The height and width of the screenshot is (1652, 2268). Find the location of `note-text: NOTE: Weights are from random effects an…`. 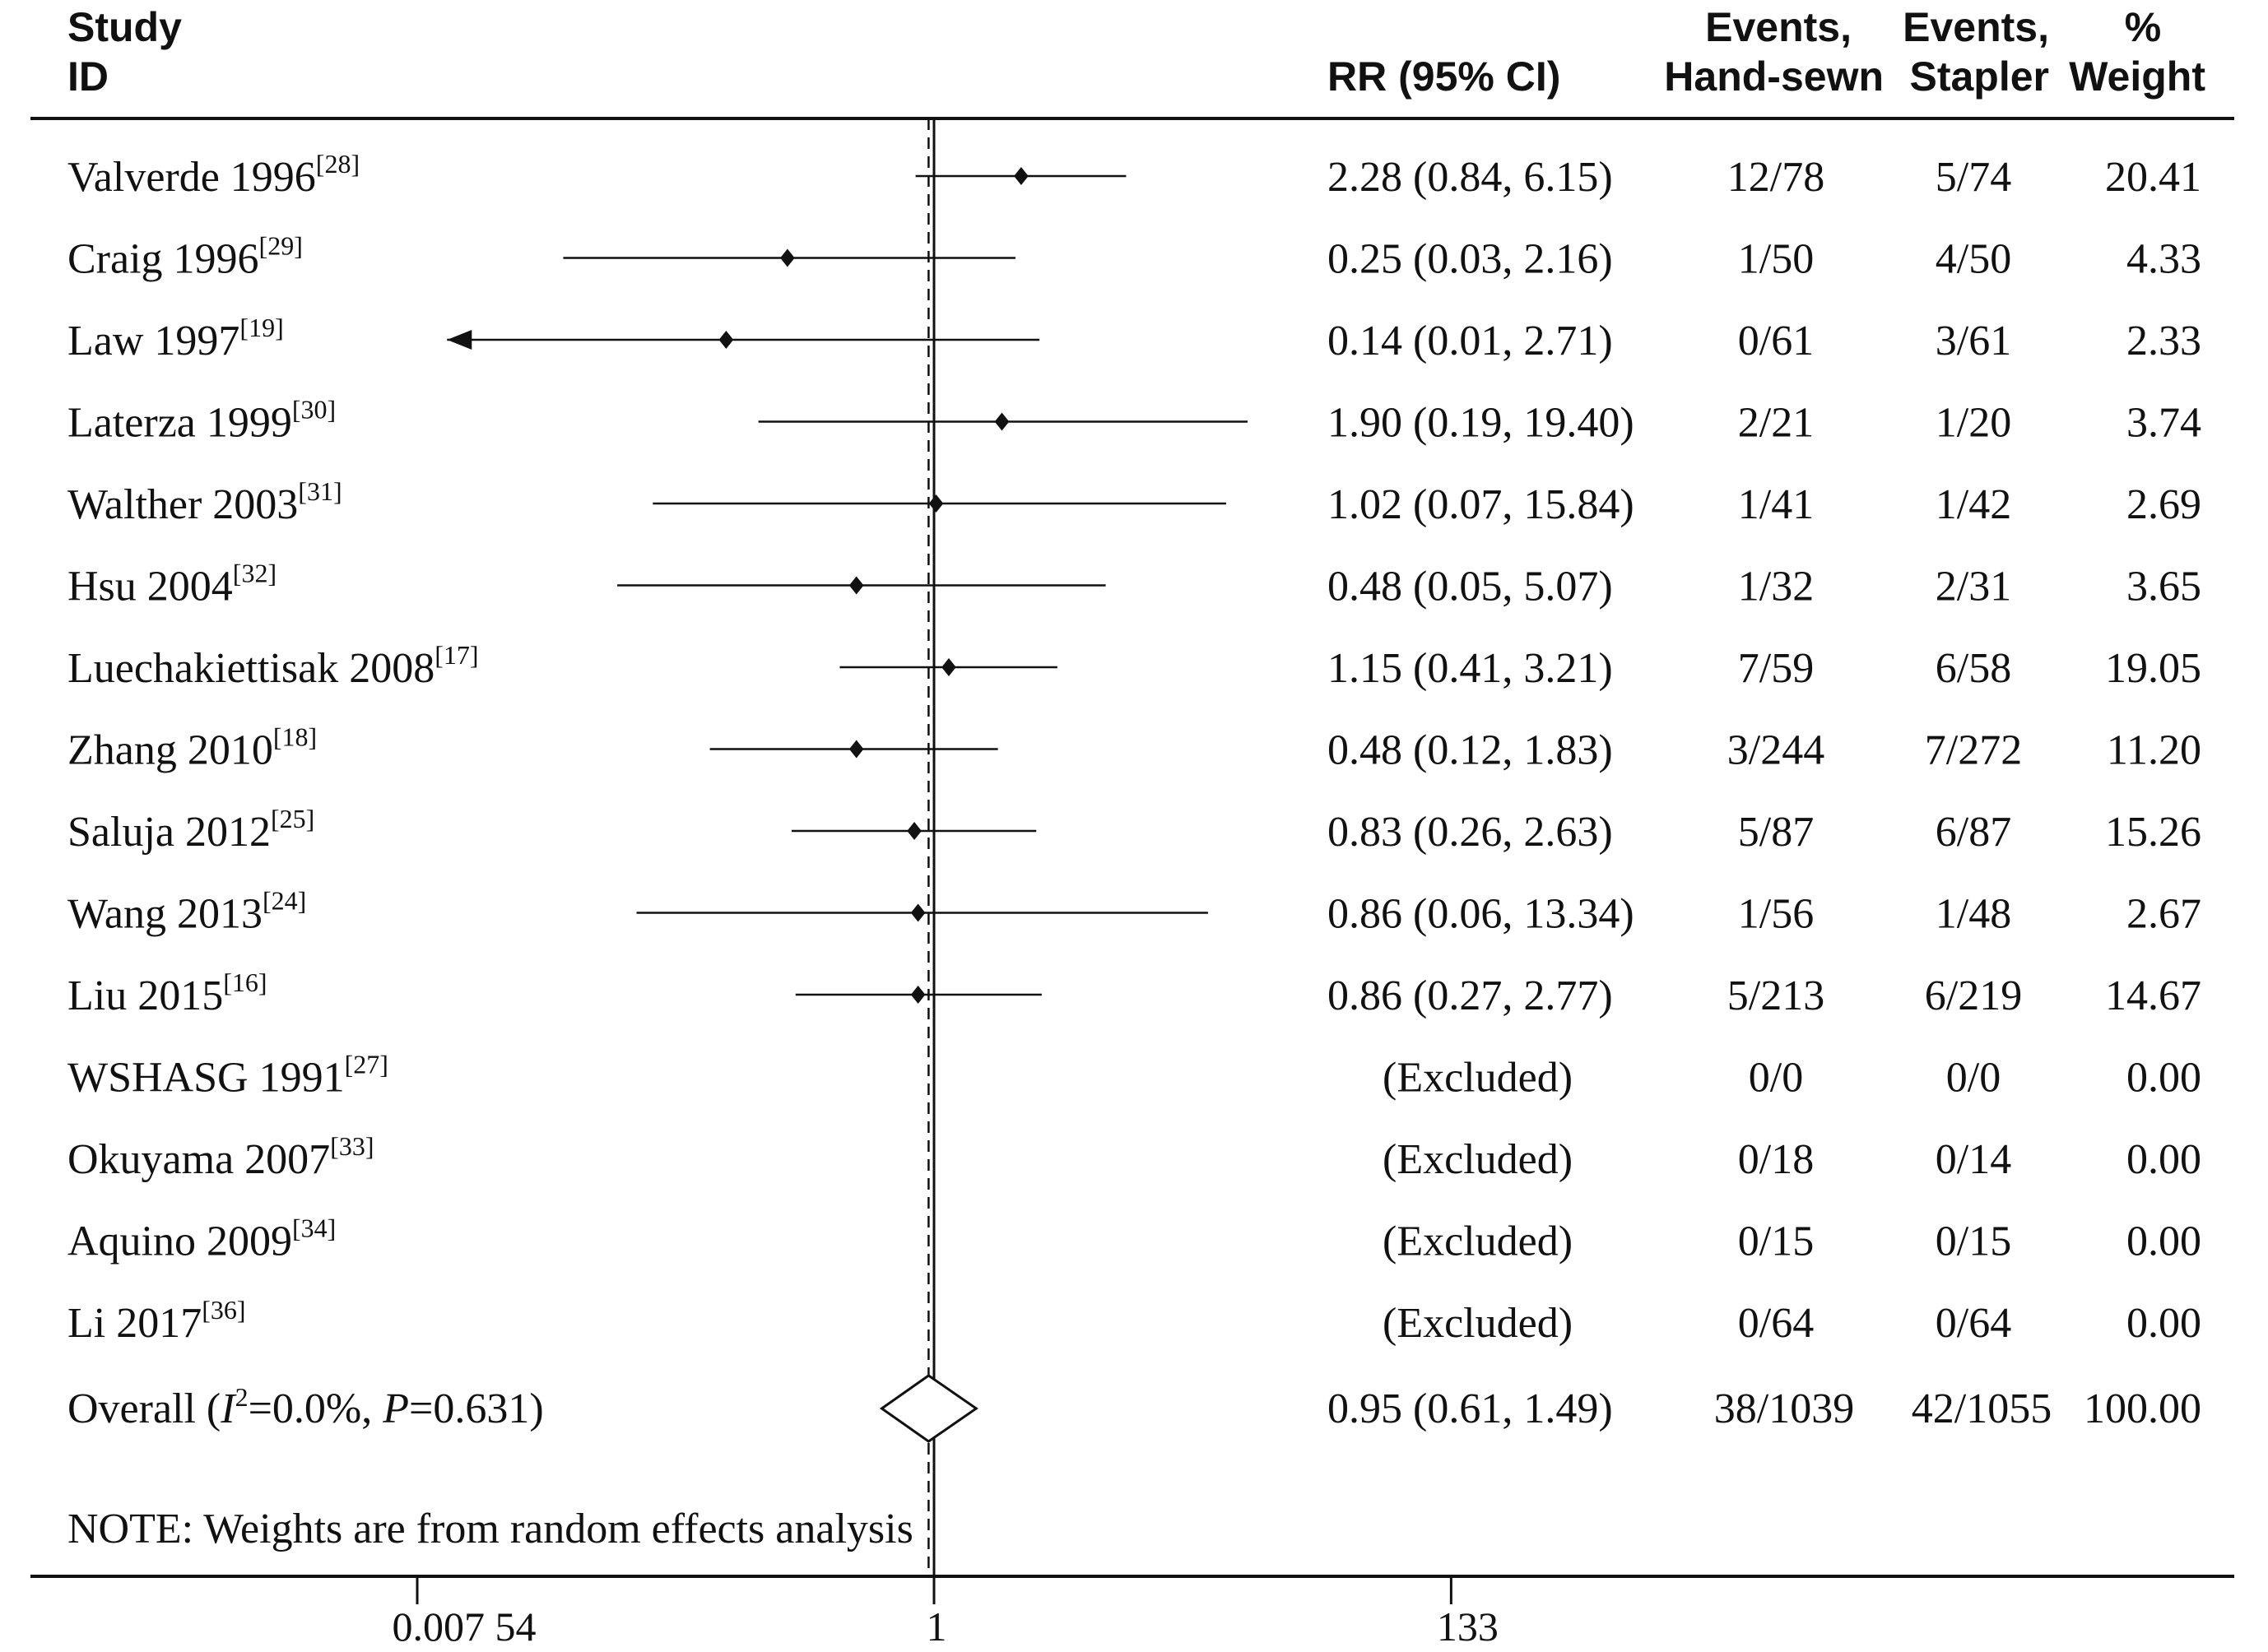

note-text: NOTE: Weights are from random effects an… is located at coordinates (490, 1529).